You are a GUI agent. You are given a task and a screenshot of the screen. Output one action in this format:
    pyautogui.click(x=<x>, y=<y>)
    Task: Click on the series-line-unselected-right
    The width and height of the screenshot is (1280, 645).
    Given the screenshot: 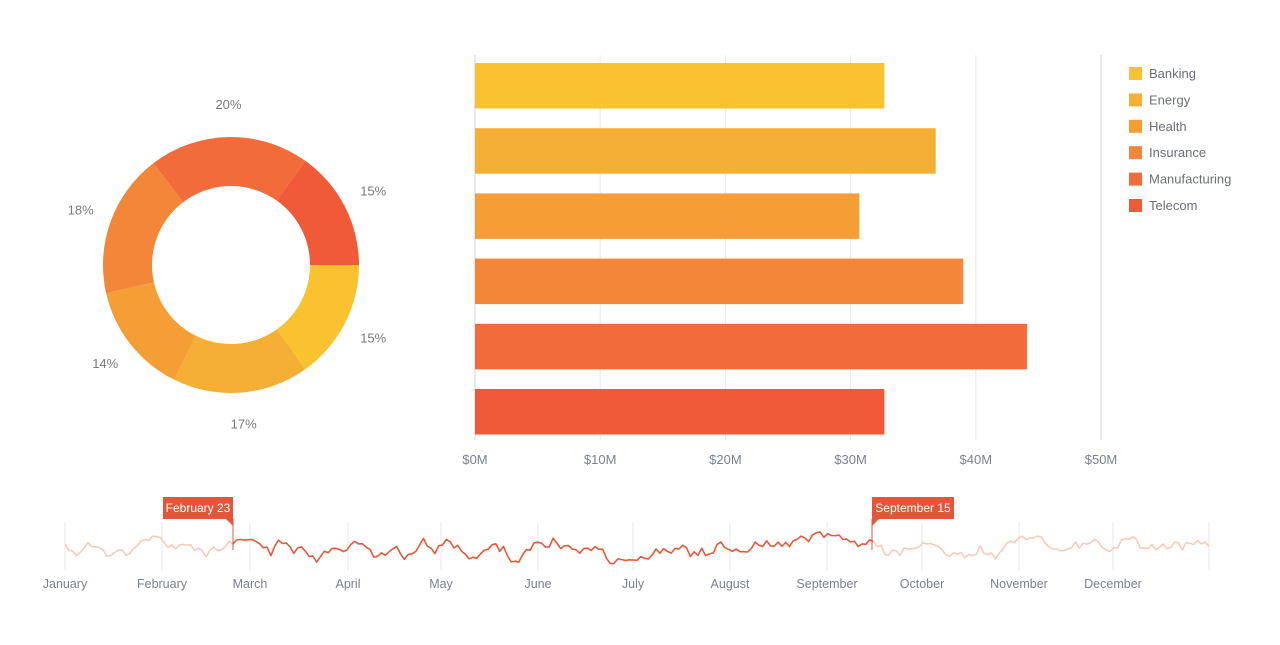 What is the action you would take?
    pyautogui.click(x=1041, y=547)
    